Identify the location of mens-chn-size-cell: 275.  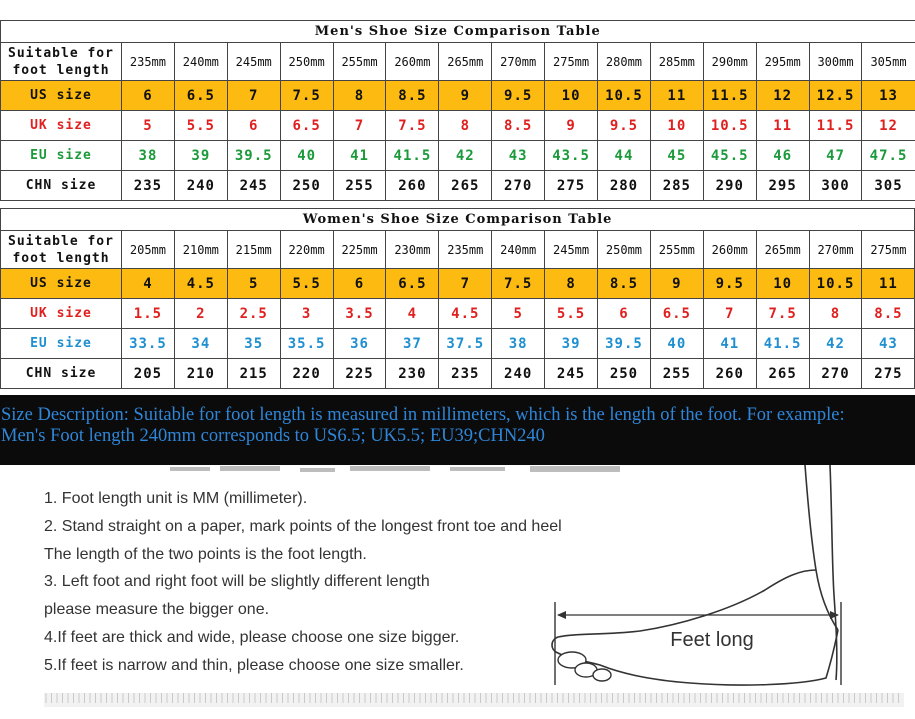
(571, 185).